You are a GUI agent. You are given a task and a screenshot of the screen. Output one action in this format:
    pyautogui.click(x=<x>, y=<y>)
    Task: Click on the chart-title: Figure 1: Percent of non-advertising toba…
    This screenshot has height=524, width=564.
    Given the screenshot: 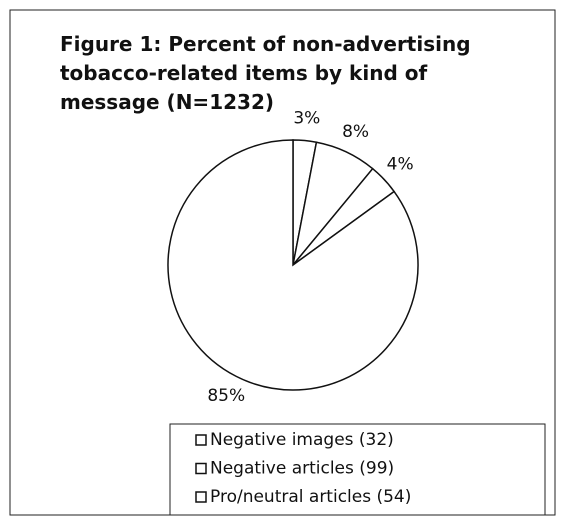 What is the action you would take?
    pyautogui.click(x=265, y=73)
    